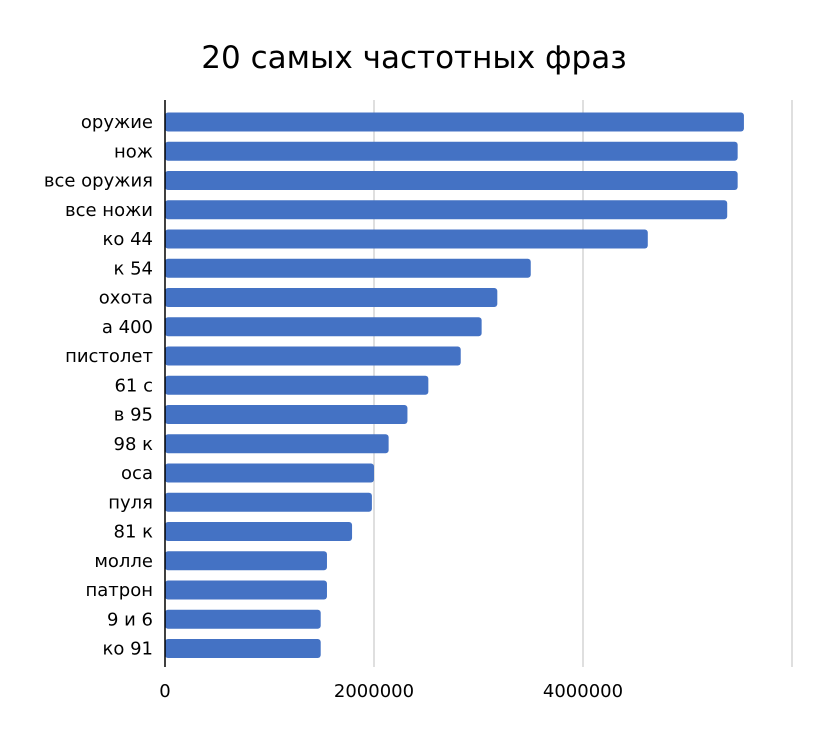  What do you see at coordinates (109, 356) in the screenshot?
I see `category-label: пистолет` at bounding box center [109, 356].